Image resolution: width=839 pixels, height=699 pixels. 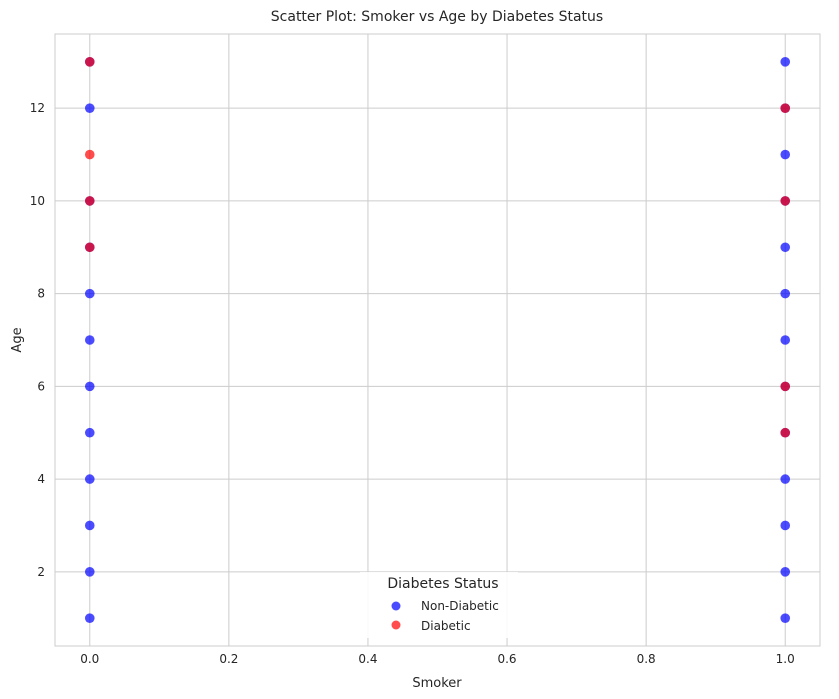 What do you see at coordinates (37, 340) in the screenshot?
I see `y-tick-labels: 2 4 6 8 10 12` at bounding box center [37, 340].